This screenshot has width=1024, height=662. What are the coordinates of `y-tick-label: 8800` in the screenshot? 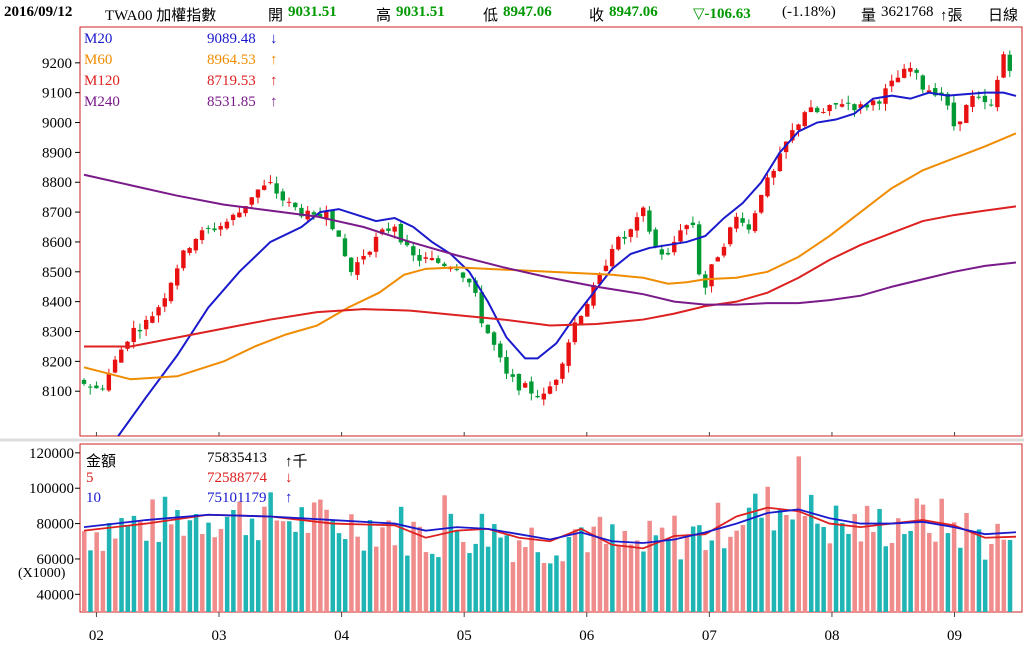 It's located at (57, 183).